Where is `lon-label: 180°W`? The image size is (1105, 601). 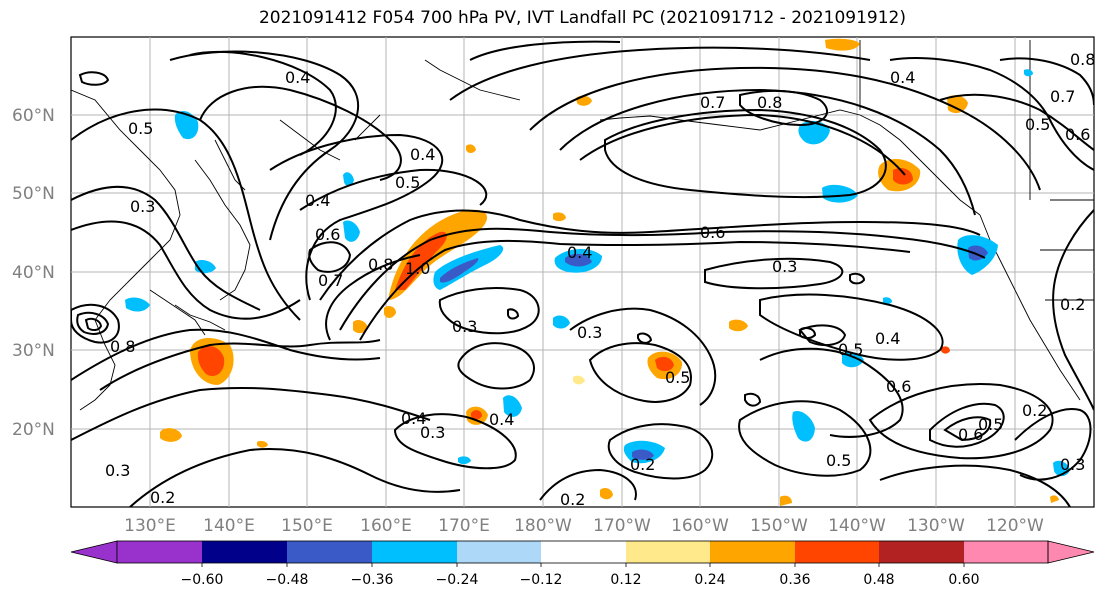 lon-label: 180°W is located at coordinates (543, 526).